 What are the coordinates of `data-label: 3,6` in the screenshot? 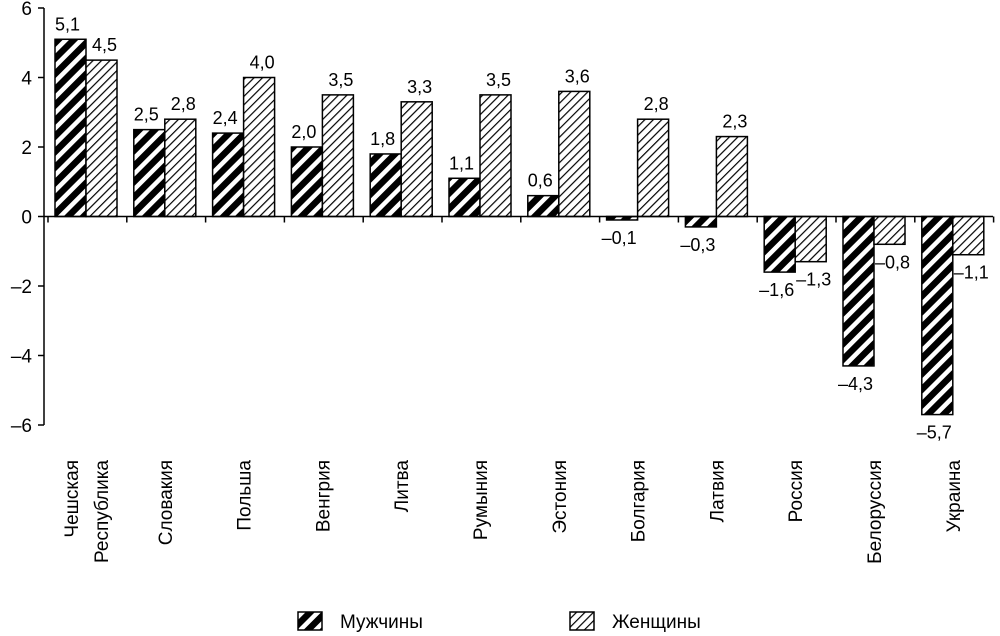 It's located at (577, 76).